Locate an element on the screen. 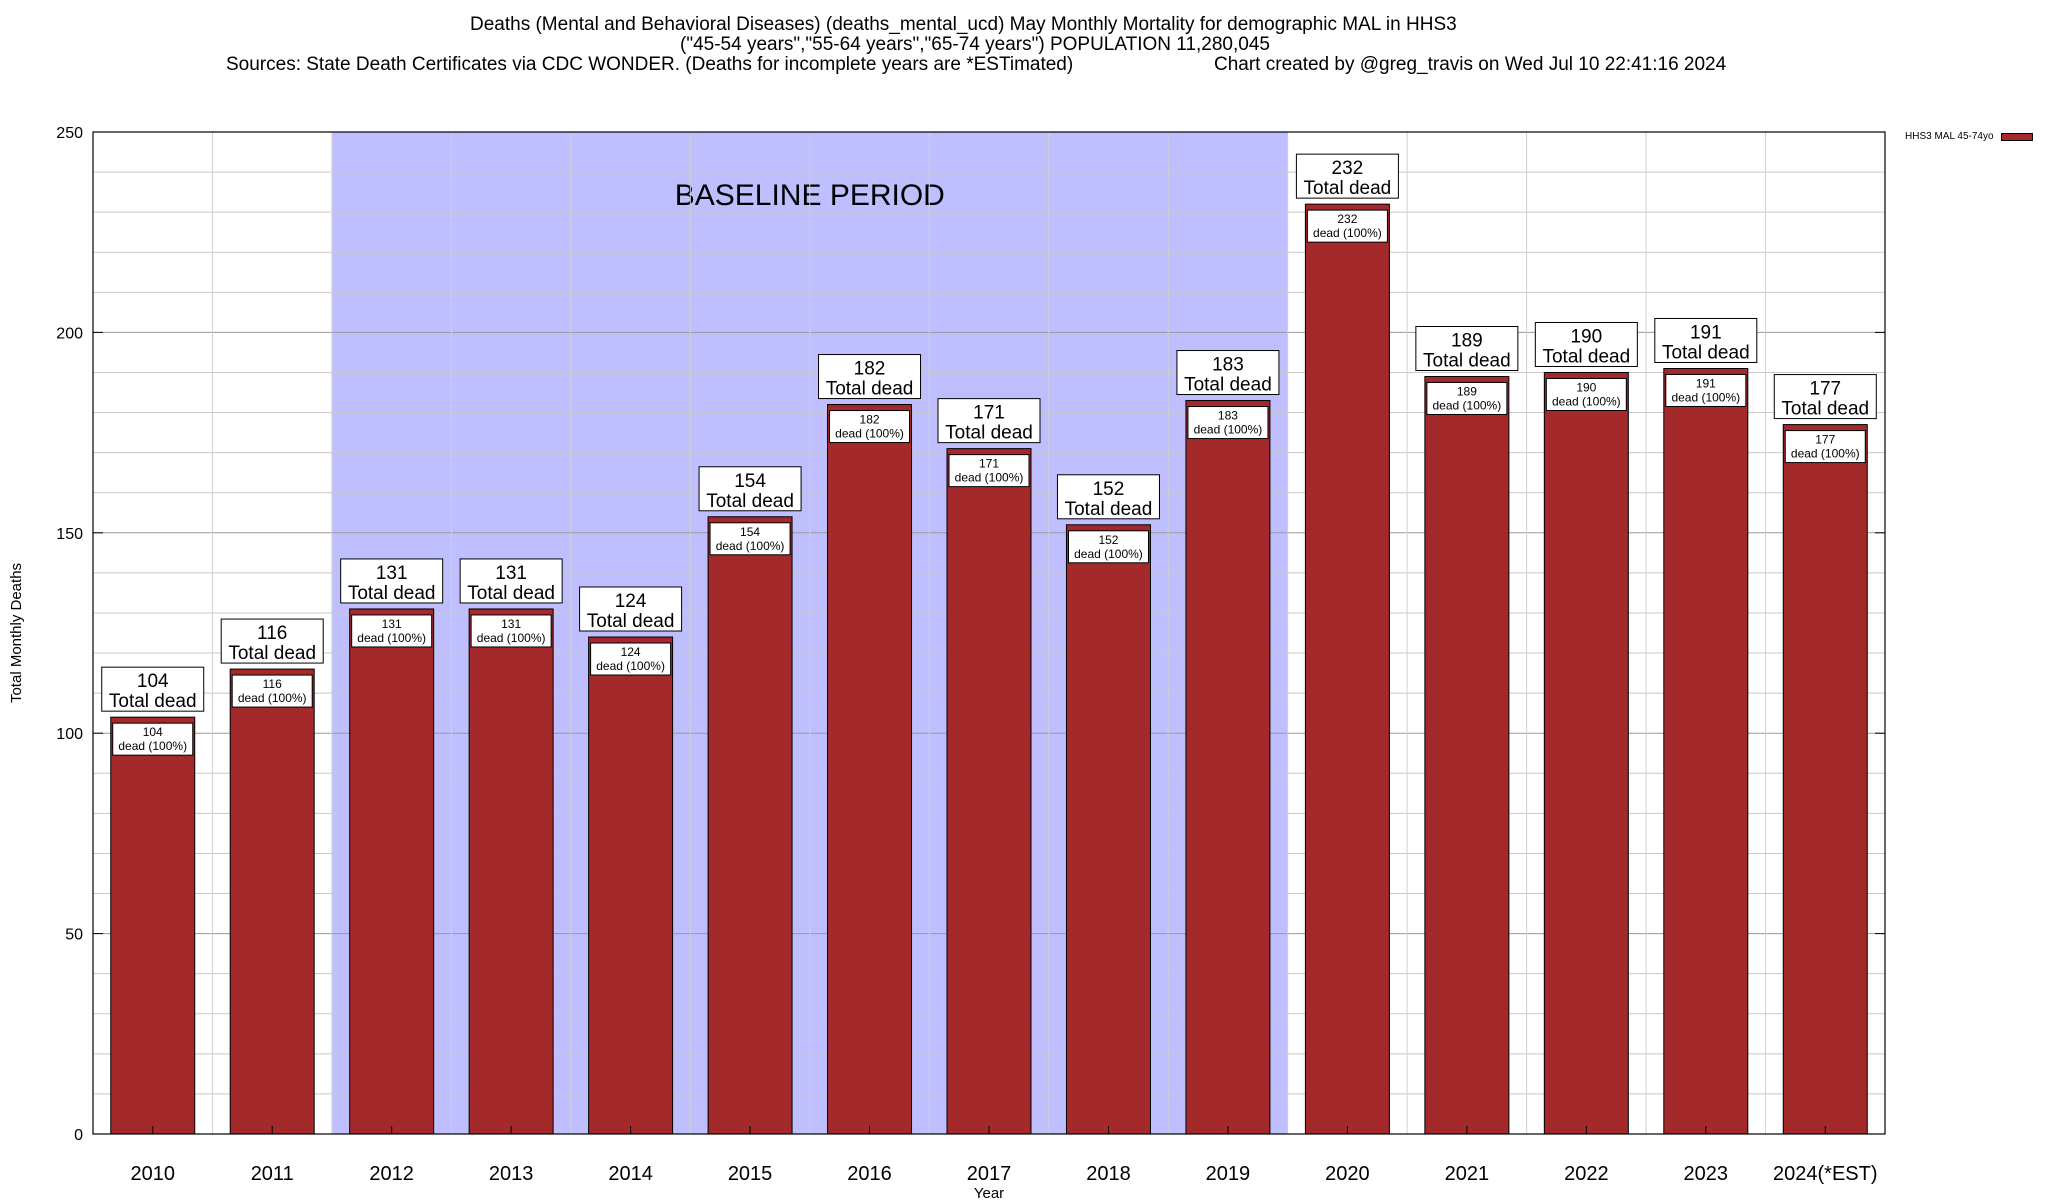 This screenshot has height=1200, width=2048. y-tick-label: 250 is located at coordinates (69, 133).